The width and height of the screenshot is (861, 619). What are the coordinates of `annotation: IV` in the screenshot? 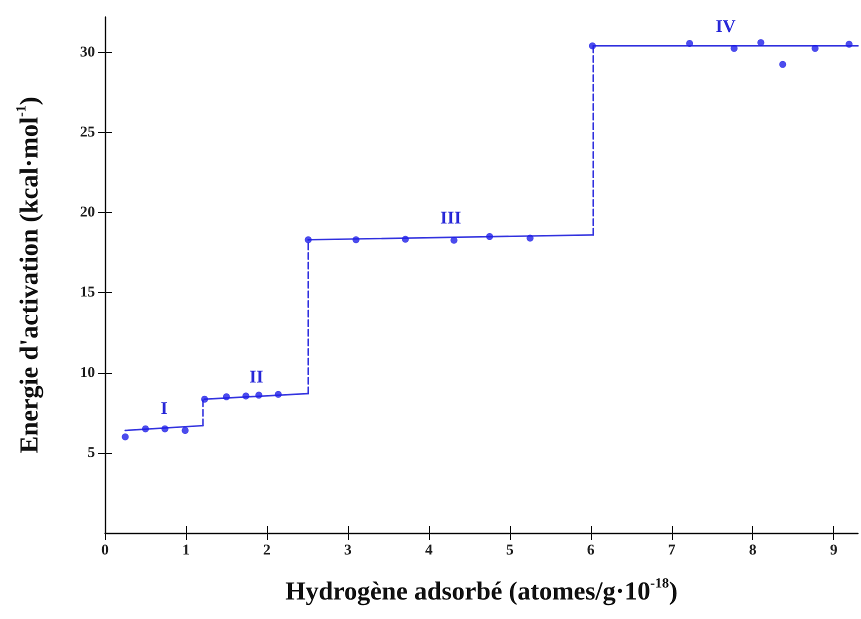 It's located at (726, 26).